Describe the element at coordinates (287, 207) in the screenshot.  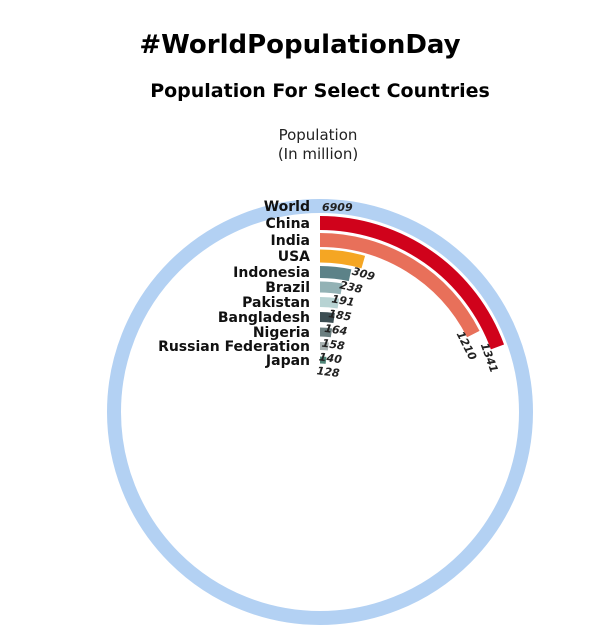
I see `category-label-world: World` at that location.